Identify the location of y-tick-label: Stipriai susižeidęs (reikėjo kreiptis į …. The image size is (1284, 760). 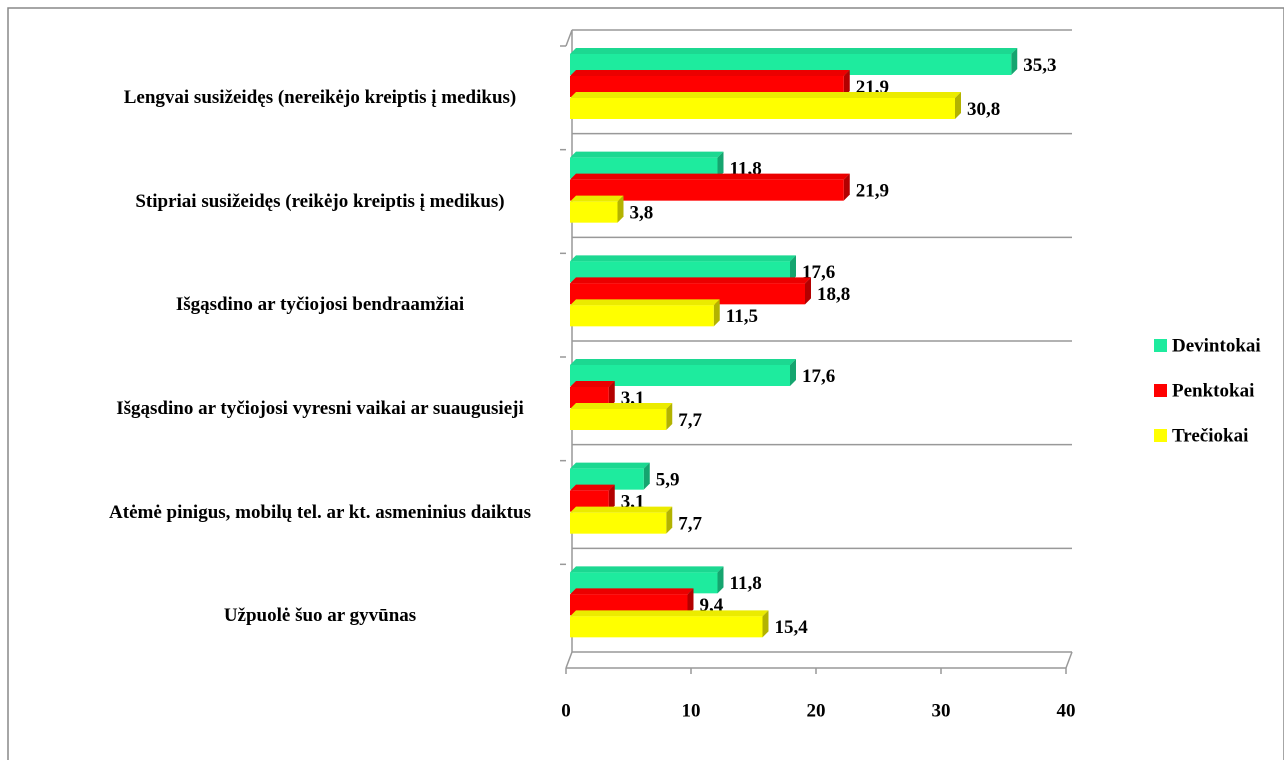
(320, 201).